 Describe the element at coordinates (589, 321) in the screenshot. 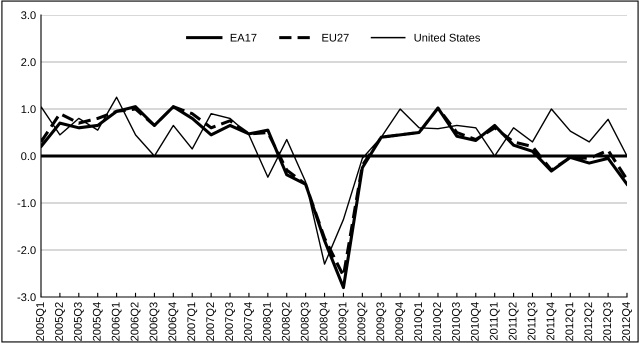

I see `x-tick-label: 2012Q2` at that location.